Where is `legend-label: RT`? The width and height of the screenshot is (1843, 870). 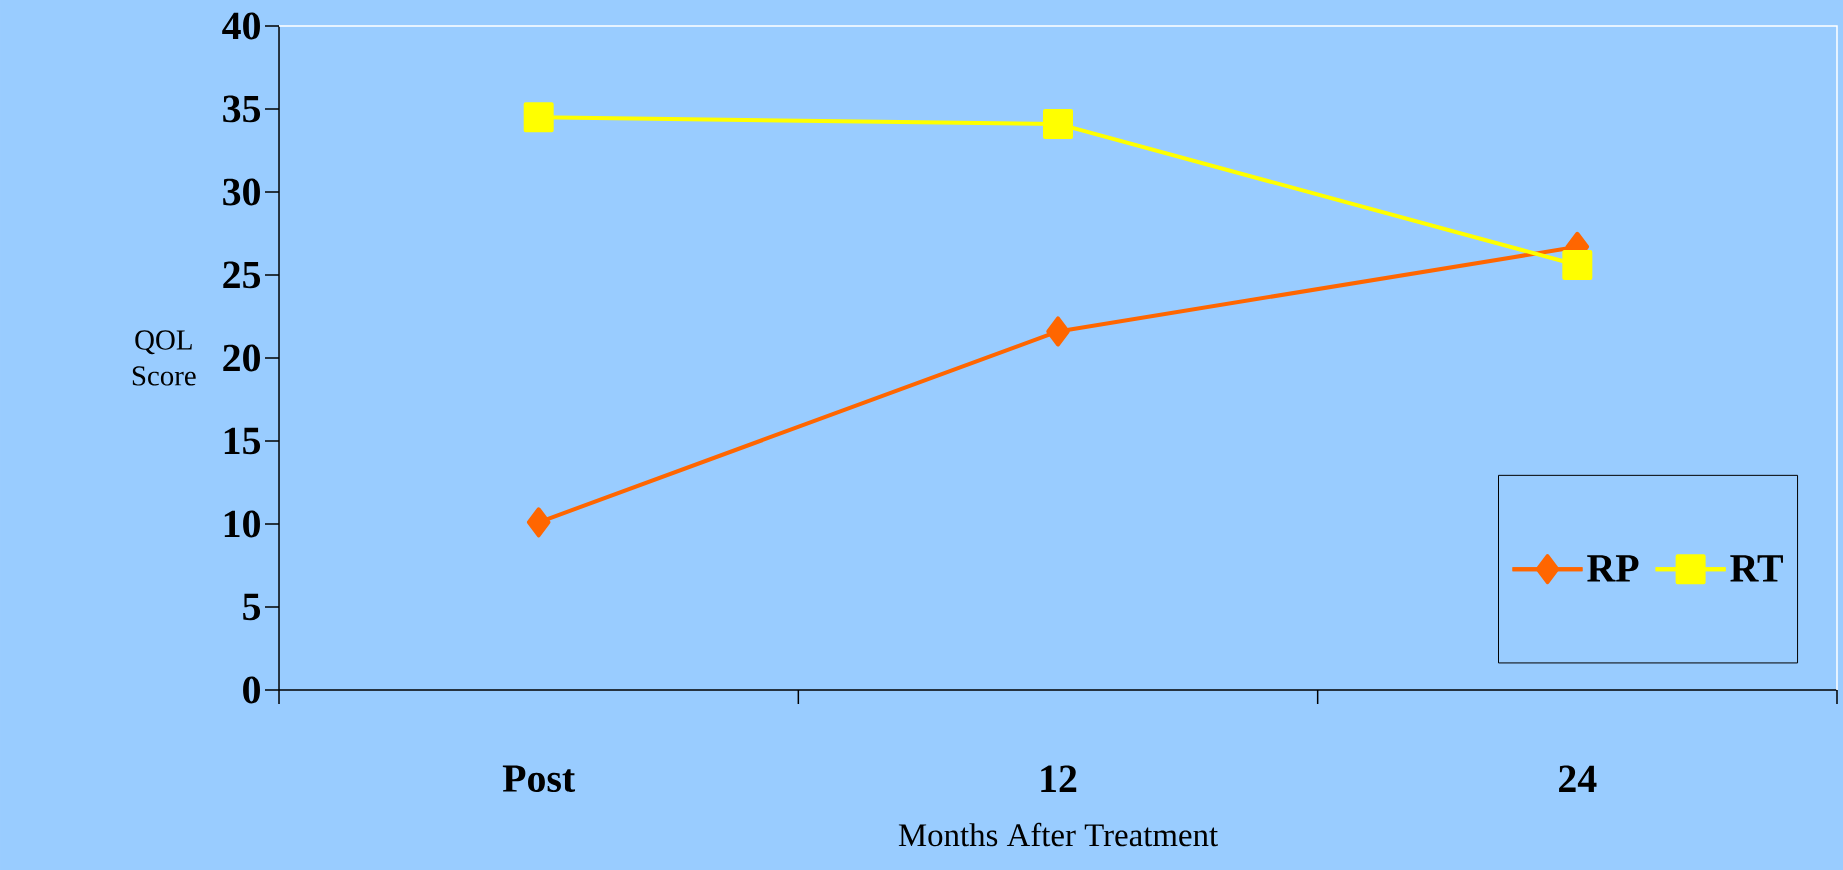 legend-label: RT is located at coordinates (1756, 568).